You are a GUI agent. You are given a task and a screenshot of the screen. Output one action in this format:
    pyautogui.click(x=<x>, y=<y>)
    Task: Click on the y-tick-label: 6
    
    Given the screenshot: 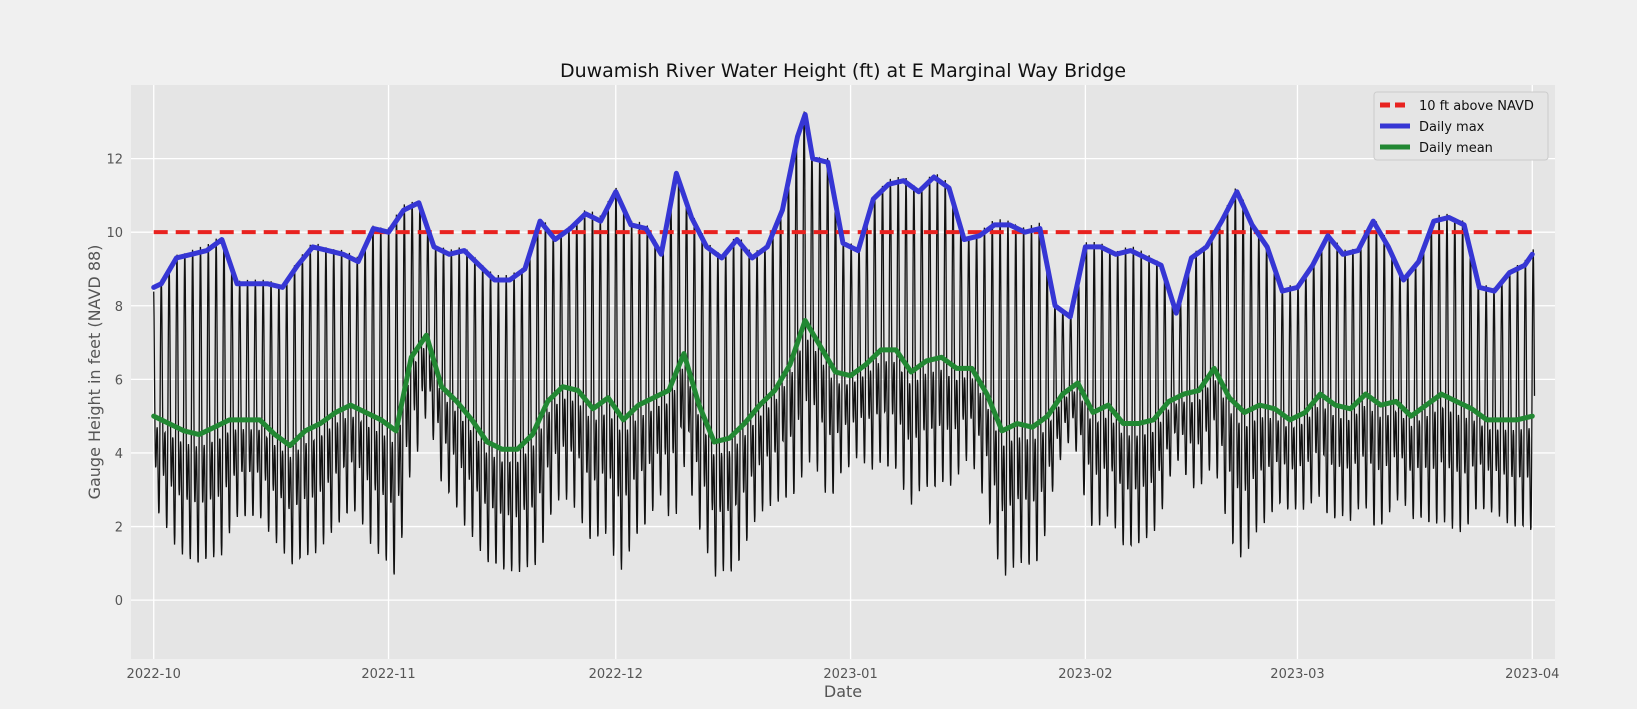 What is the action you would take?
    pyautogui.click(x=119, y=380)
    